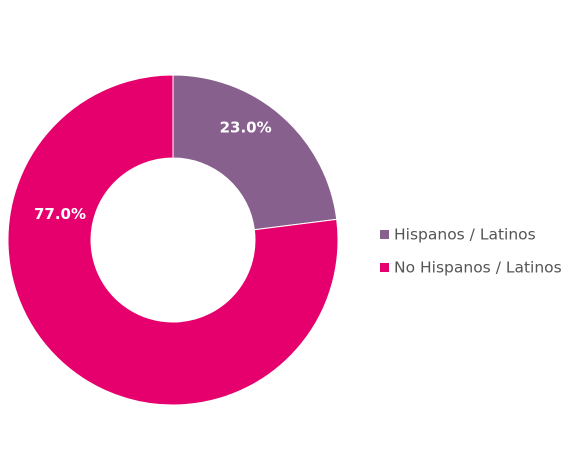 The image size is (580, 460). Describe the element at coordinates (60, 214) in the screenshot. I see `slice-label-no-hispanos-latinos: 77.0%` at that location.